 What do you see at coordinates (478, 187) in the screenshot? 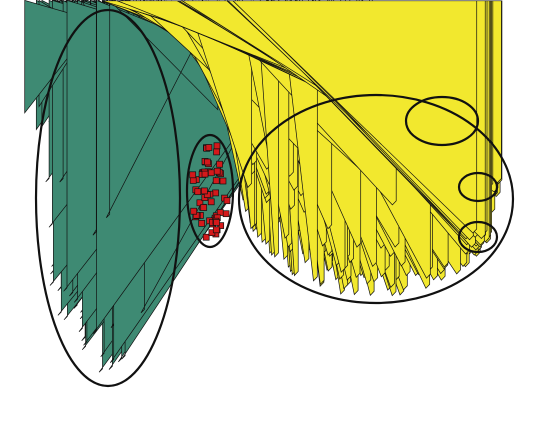
I see `cluster-5-outline` at bounding box center [478, 187].